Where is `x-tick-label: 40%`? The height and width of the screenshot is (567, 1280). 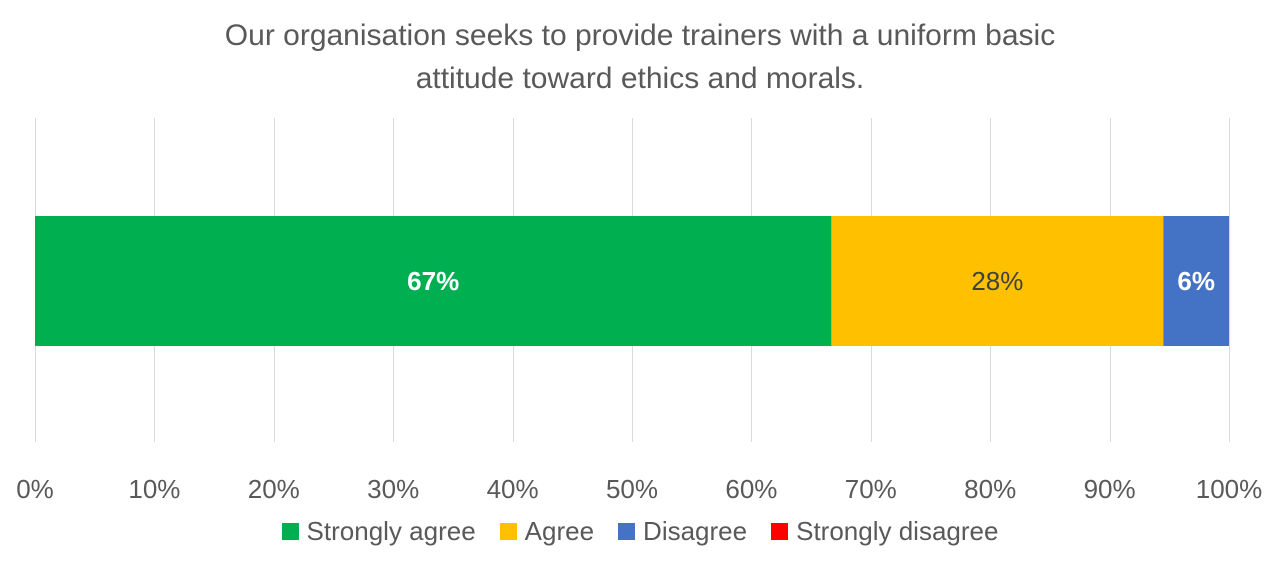
x-tick-label: 40% is located at coordinates (513, 489).